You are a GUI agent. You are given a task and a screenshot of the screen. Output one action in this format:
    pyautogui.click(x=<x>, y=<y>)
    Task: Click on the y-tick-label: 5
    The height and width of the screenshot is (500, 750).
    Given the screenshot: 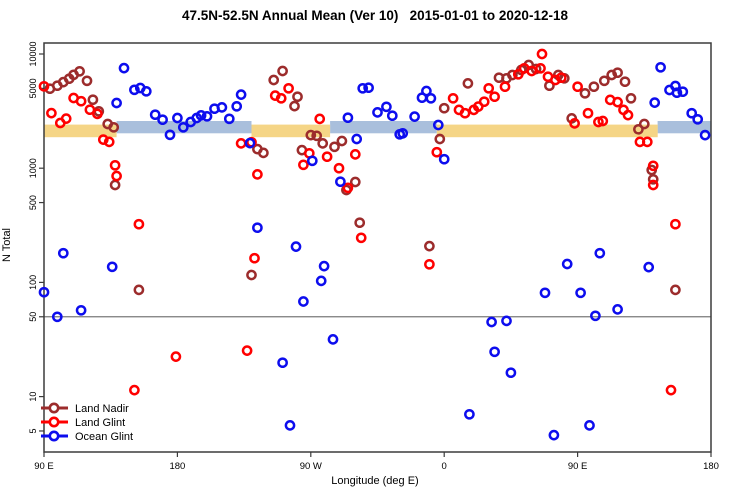 What is the action you would take?
    pyautogui.click(x=33, y=430)
    